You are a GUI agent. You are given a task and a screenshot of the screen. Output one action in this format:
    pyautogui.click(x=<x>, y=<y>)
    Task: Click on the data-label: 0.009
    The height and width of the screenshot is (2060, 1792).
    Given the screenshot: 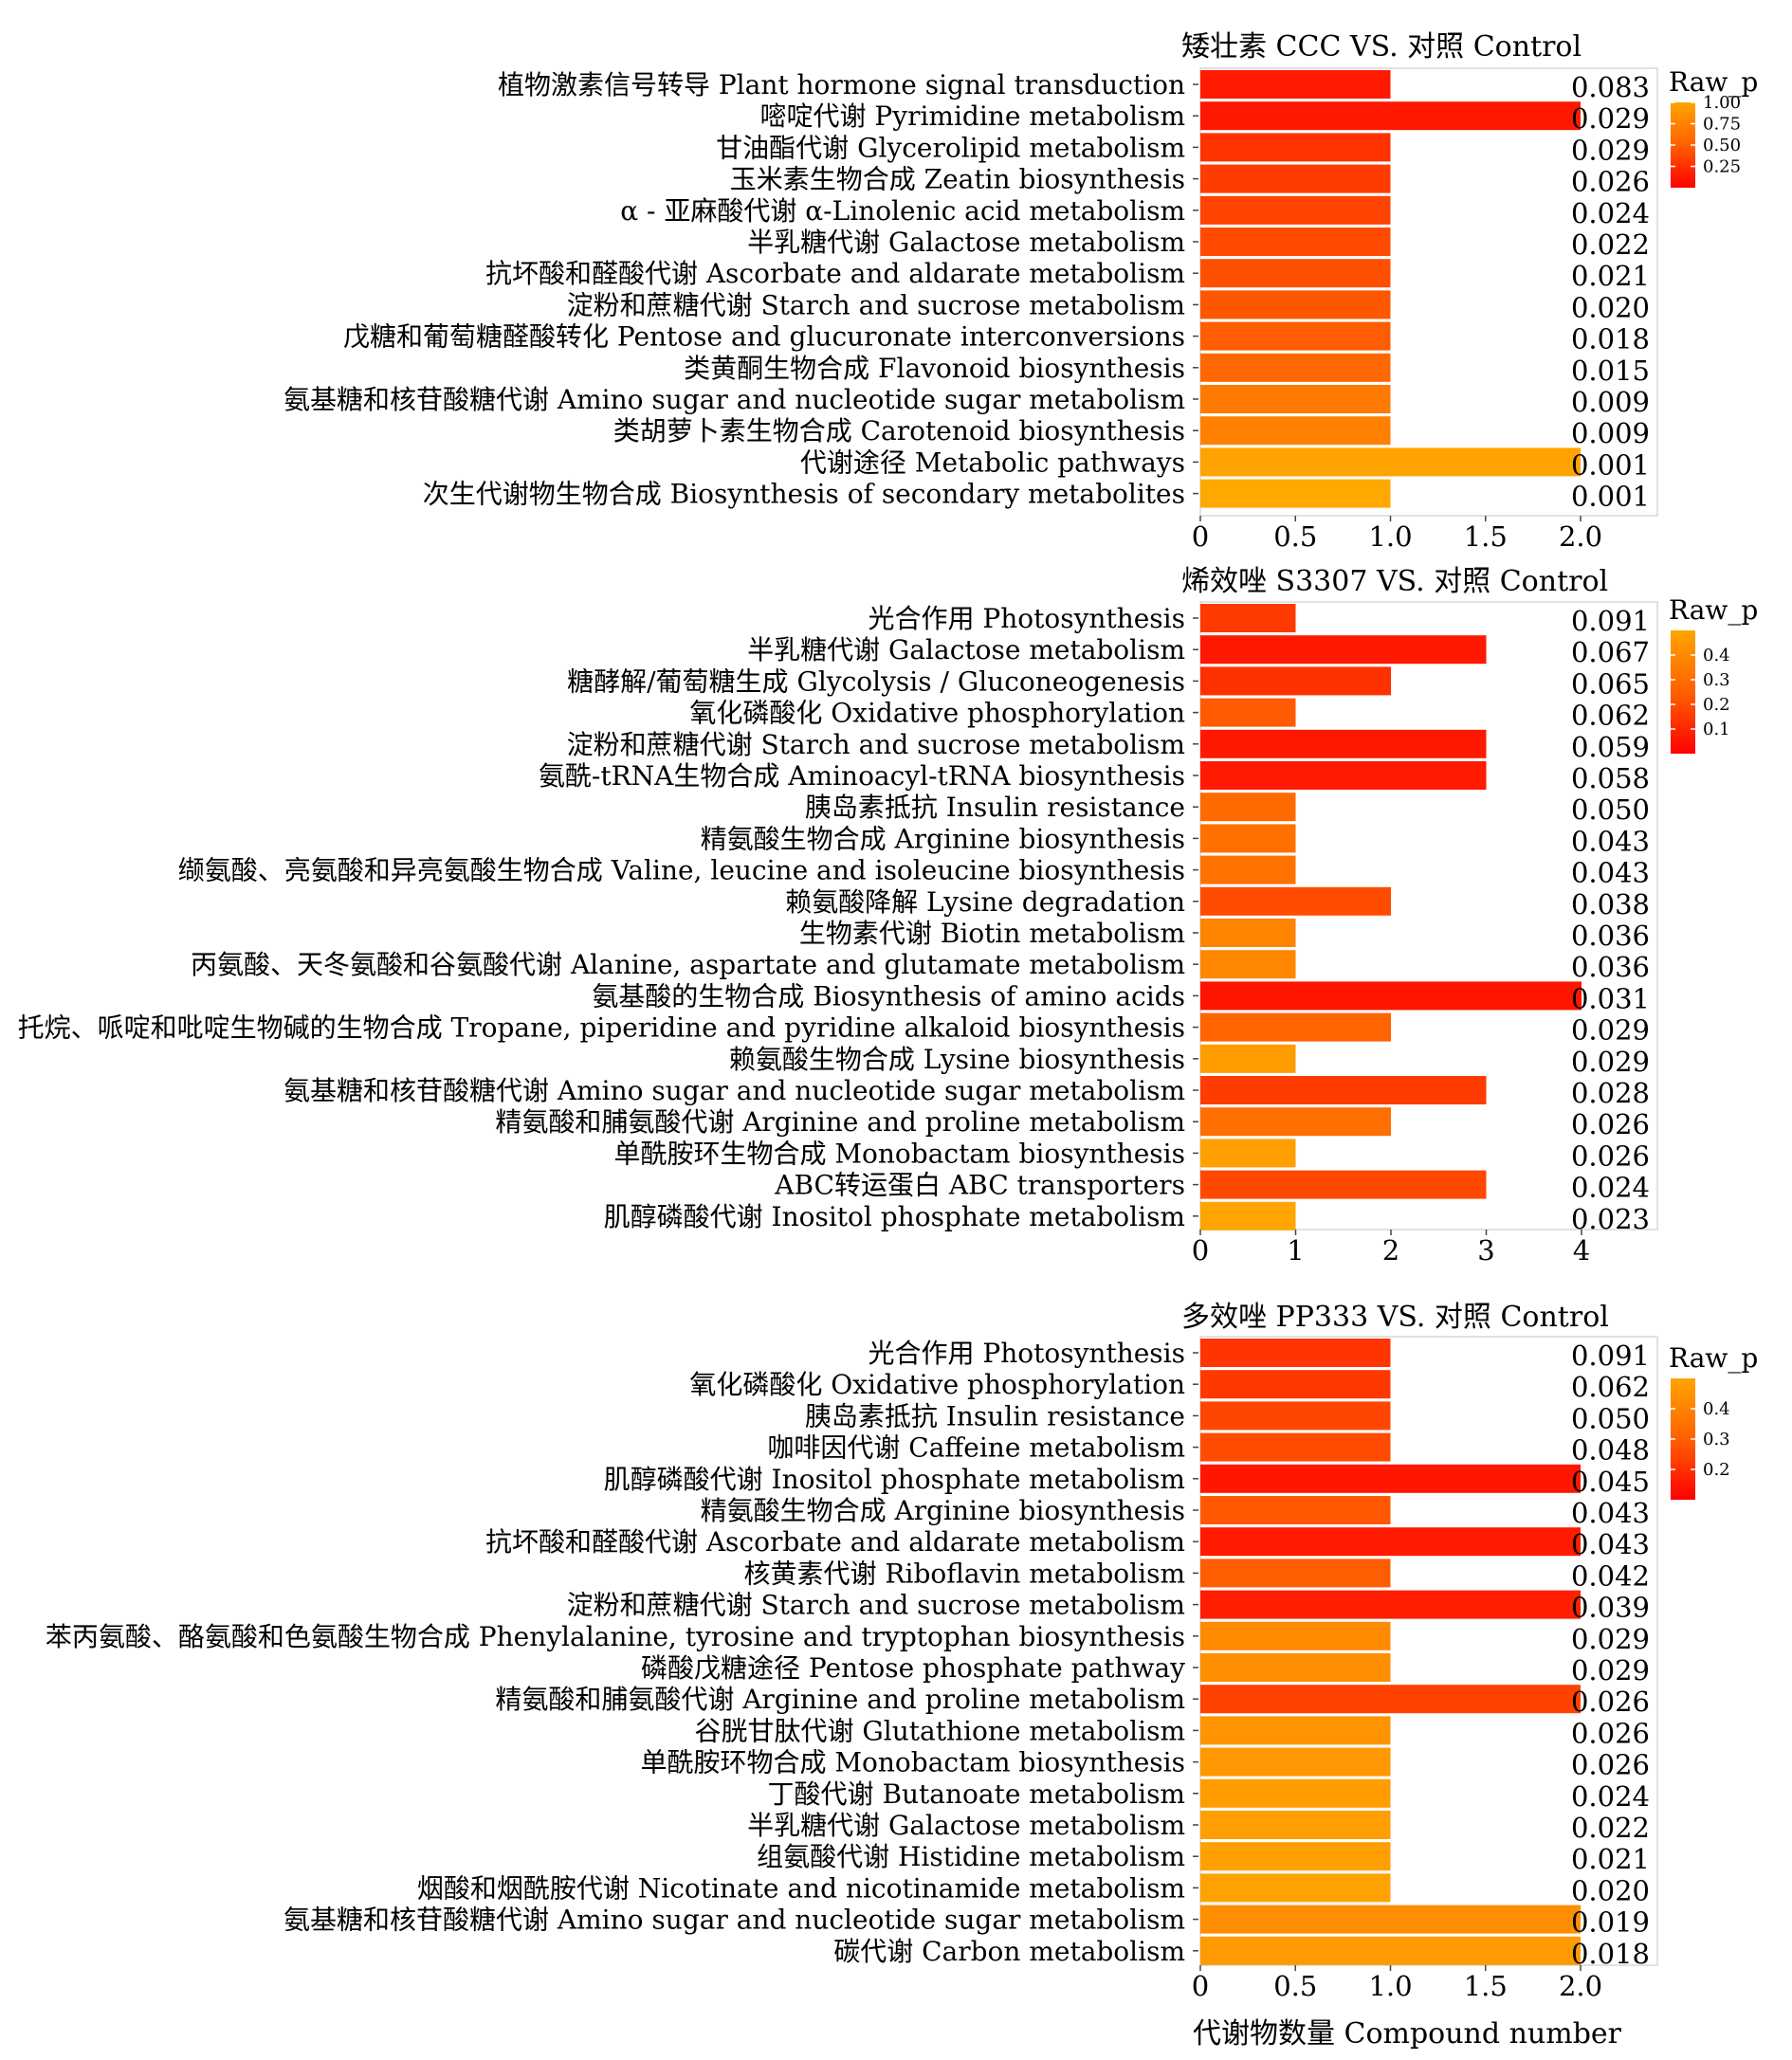 What is the action you would take?
    pyautogui.click(x=1610, y=433)
    